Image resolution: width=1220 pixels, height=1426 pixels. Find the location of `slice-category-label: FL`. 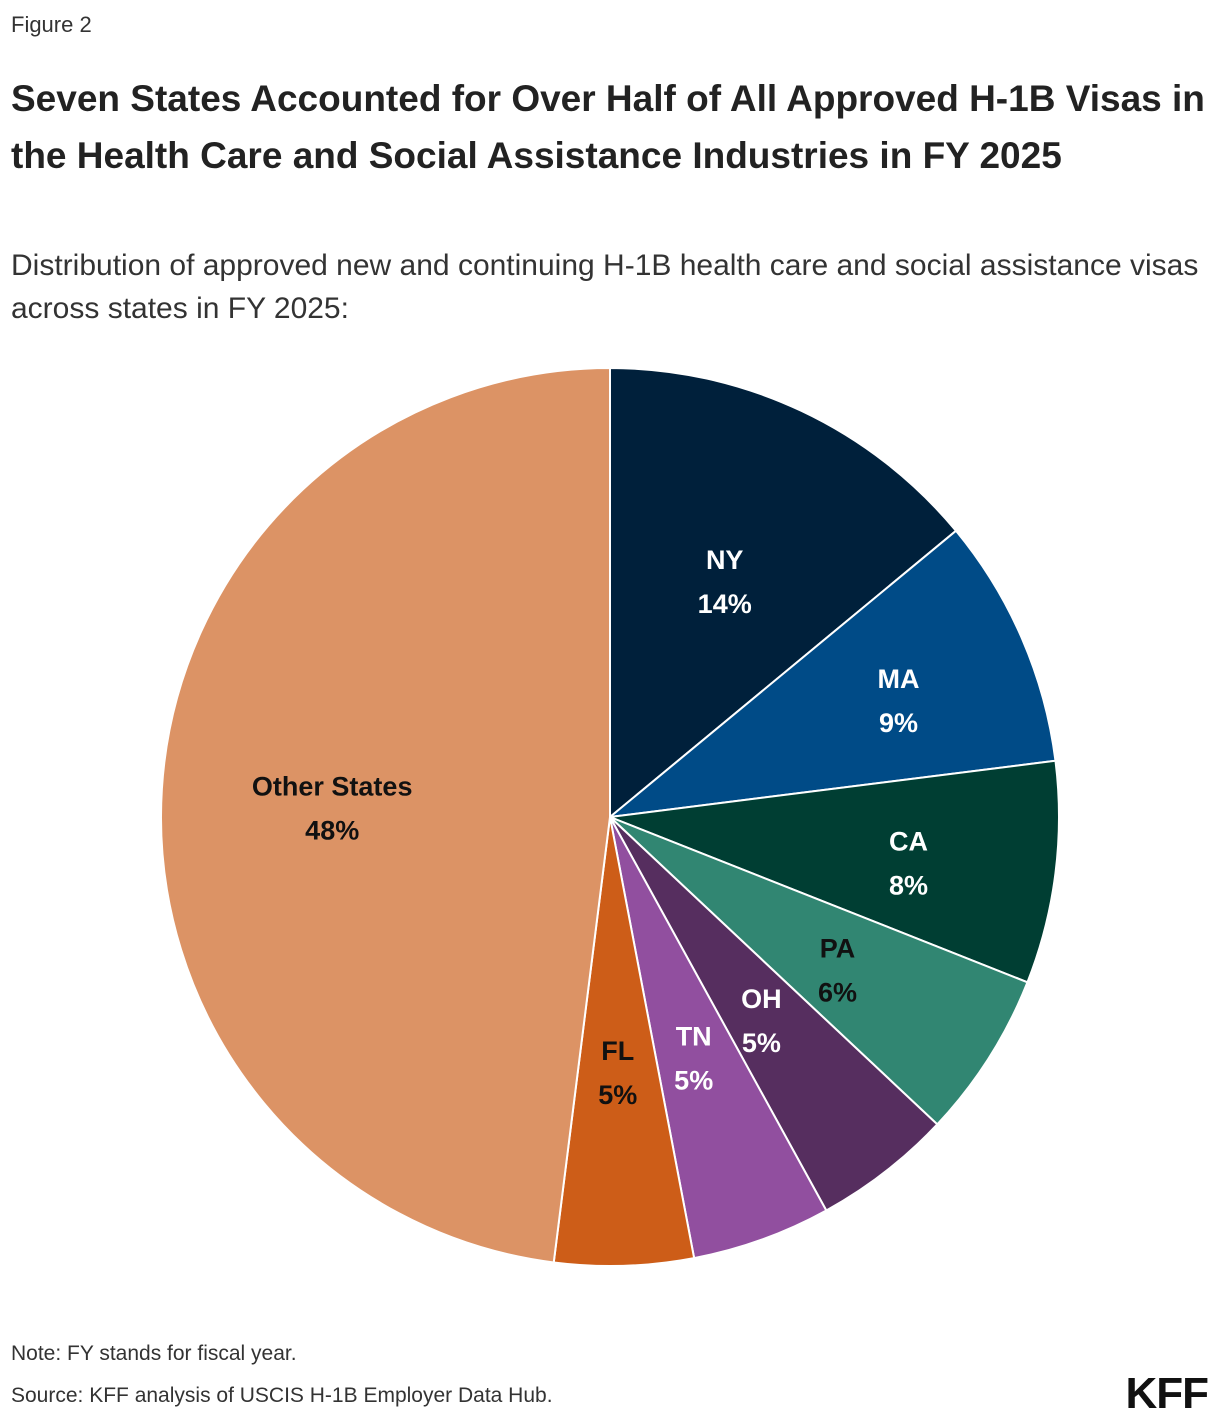

slice-category-label: FL is located at coordinates (617, 1051).